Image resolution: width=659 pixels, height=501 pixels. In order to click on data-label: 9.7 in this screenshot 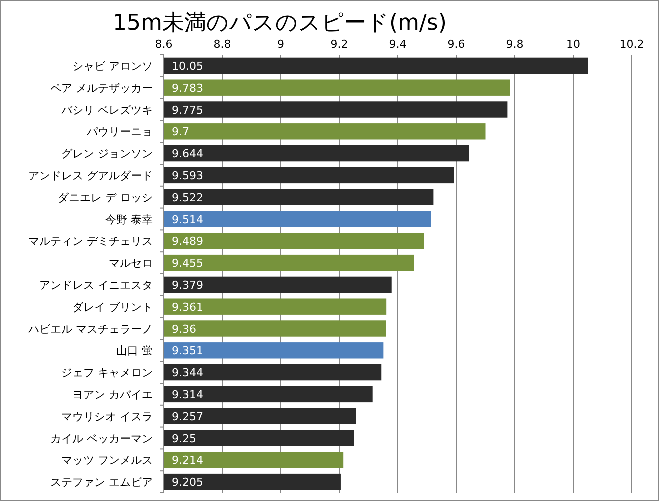, I will do `click(181, 132)`.